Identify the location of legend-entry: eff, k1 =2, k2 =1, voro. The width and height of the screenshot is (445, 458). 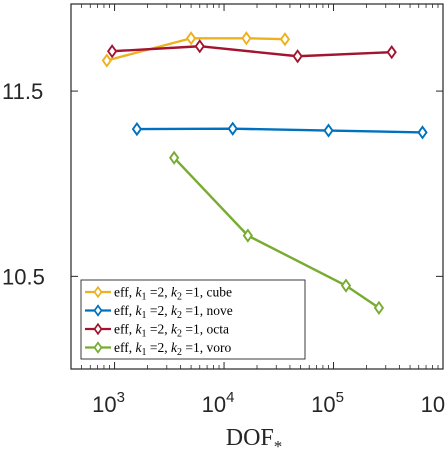
(158, 349).